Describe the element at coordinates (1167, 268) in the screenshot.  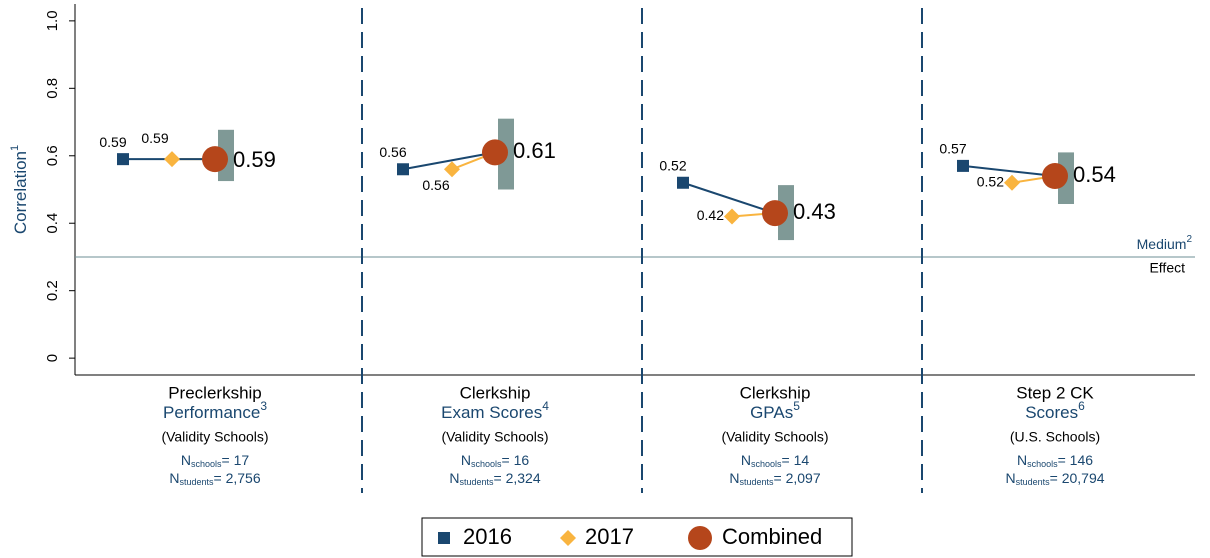
I see `reference-label: Effect` at that location.